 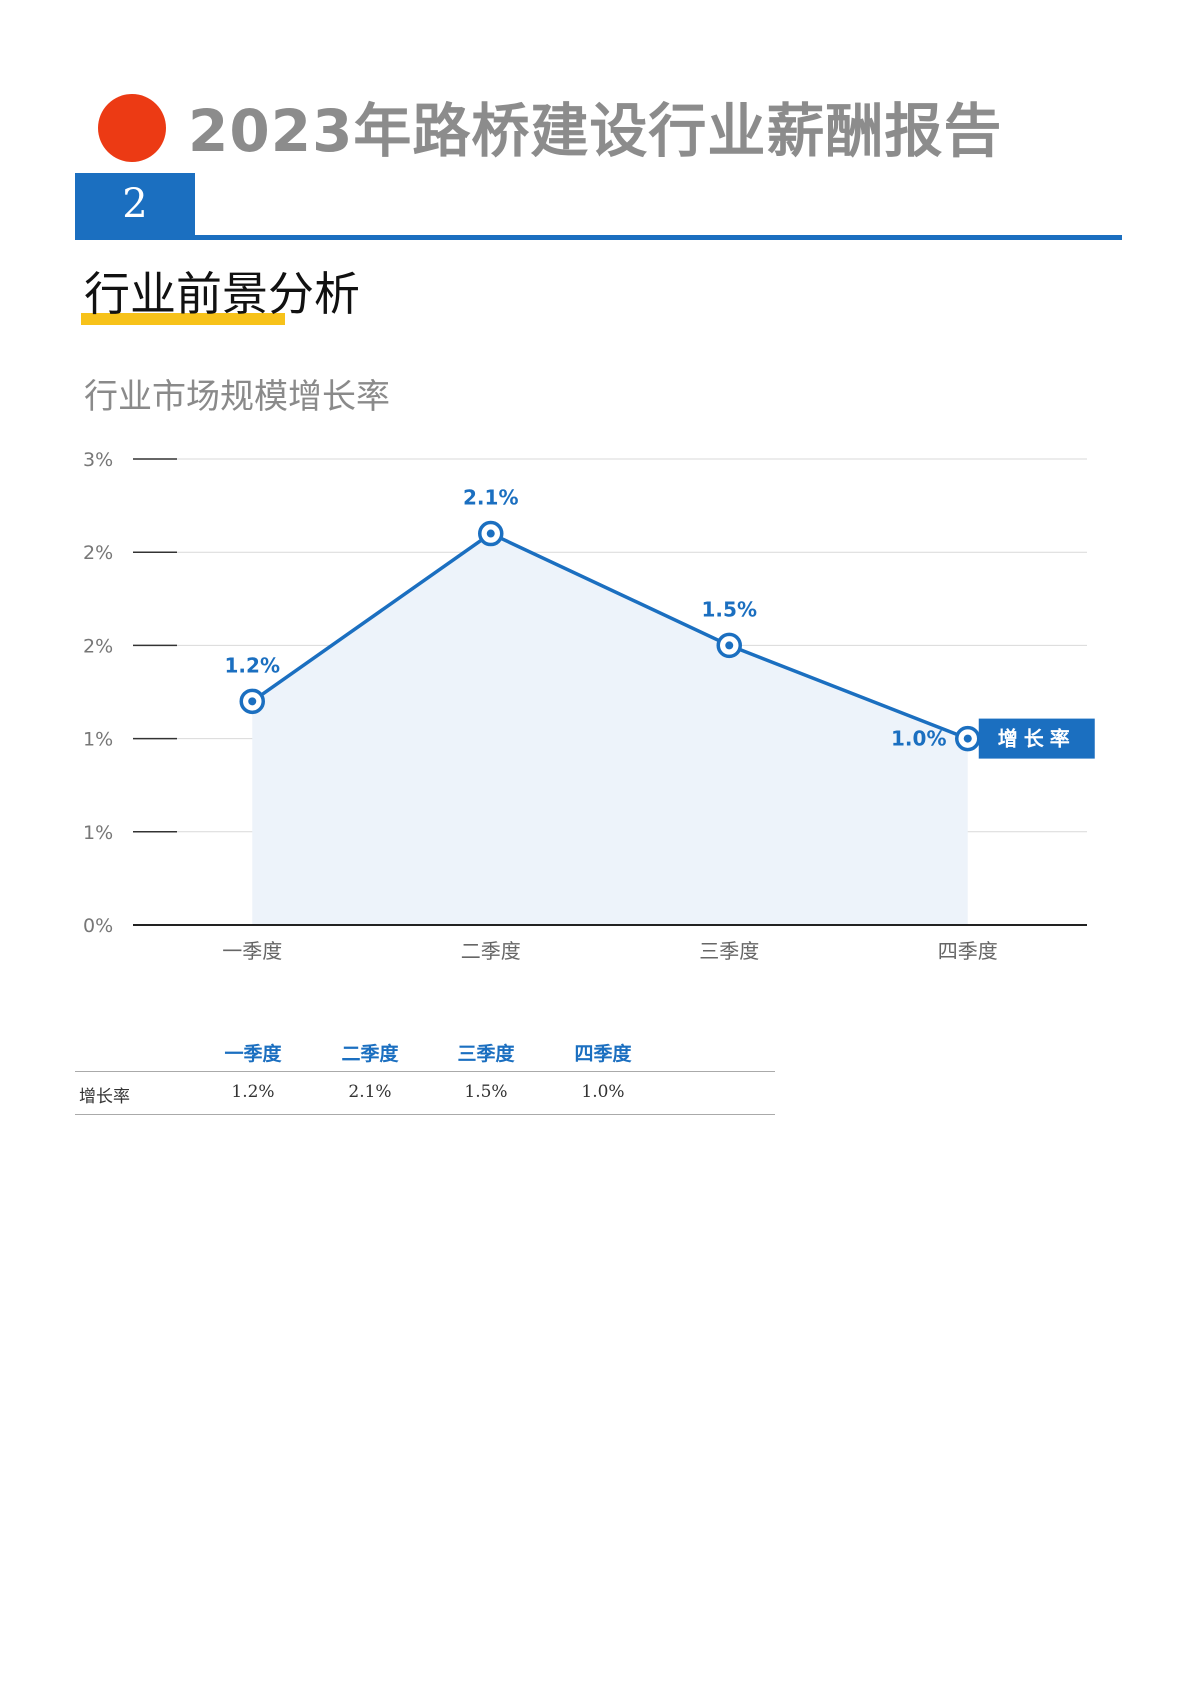 I want to click on section-divider, so click(x=598, y=237).